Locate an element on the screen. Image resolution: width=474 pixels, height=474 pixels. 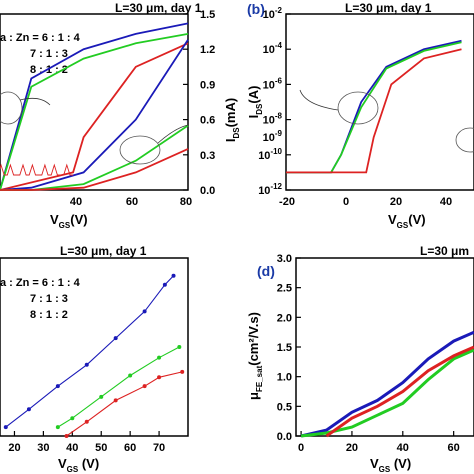
panel-d-y-axis: 0.0 0.5 1.0 1.5 2.0 2.5 3.0 is located at coordinates (289, 348).